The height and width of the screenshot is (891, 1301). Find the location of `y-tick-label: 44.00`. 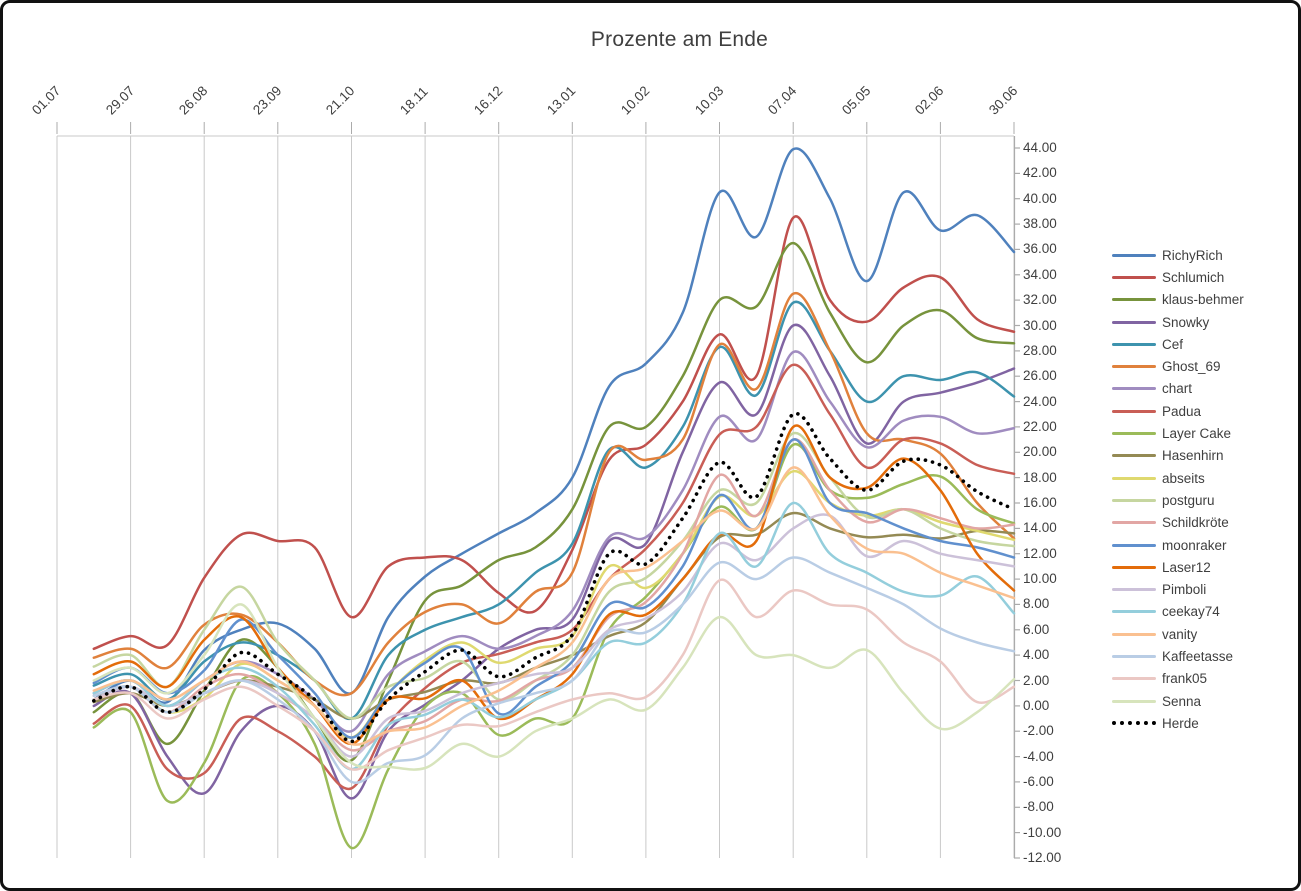

y-tick-label: 44.00 is located at coordinates (1040, 147).